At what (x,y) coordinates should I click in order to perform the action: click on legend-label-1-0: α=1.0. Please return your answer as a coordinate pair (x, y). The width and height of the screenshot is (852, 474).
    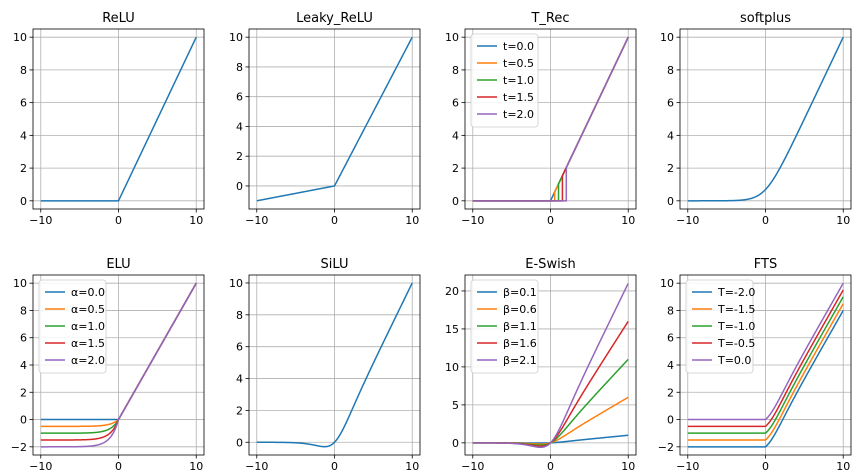
    Looking at the image, I should click on (88, 326).